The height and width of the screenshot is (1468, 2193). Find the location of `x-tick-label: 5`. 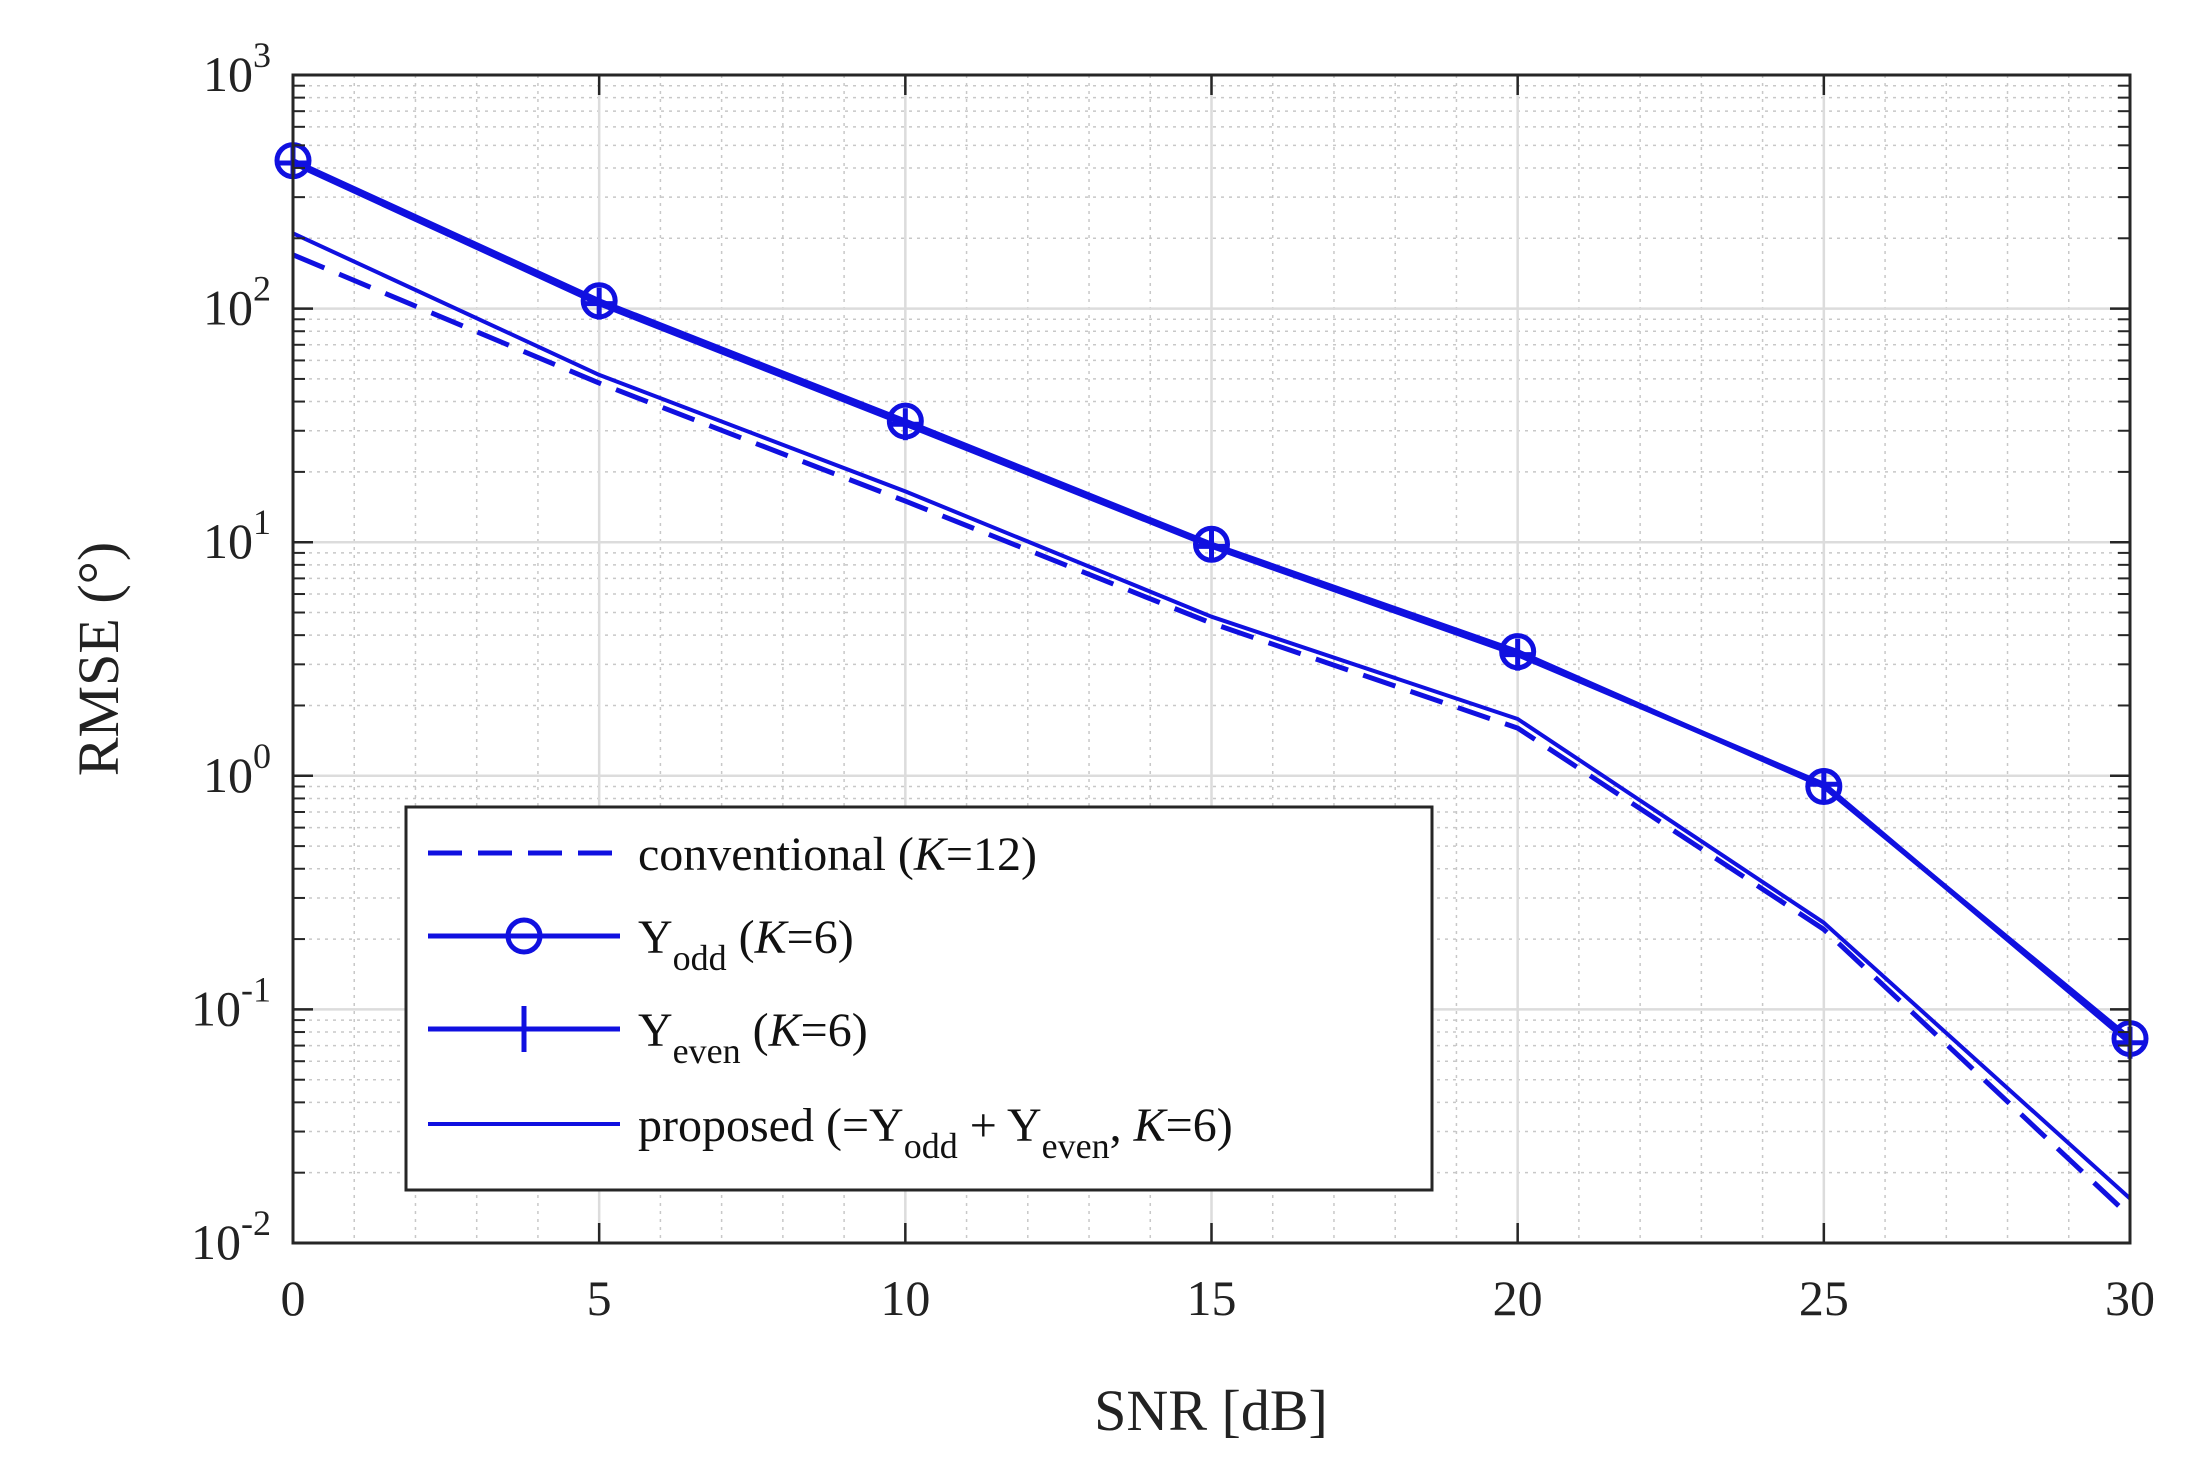

x-tick-label: 5 is located at coordinates (599, 1298).